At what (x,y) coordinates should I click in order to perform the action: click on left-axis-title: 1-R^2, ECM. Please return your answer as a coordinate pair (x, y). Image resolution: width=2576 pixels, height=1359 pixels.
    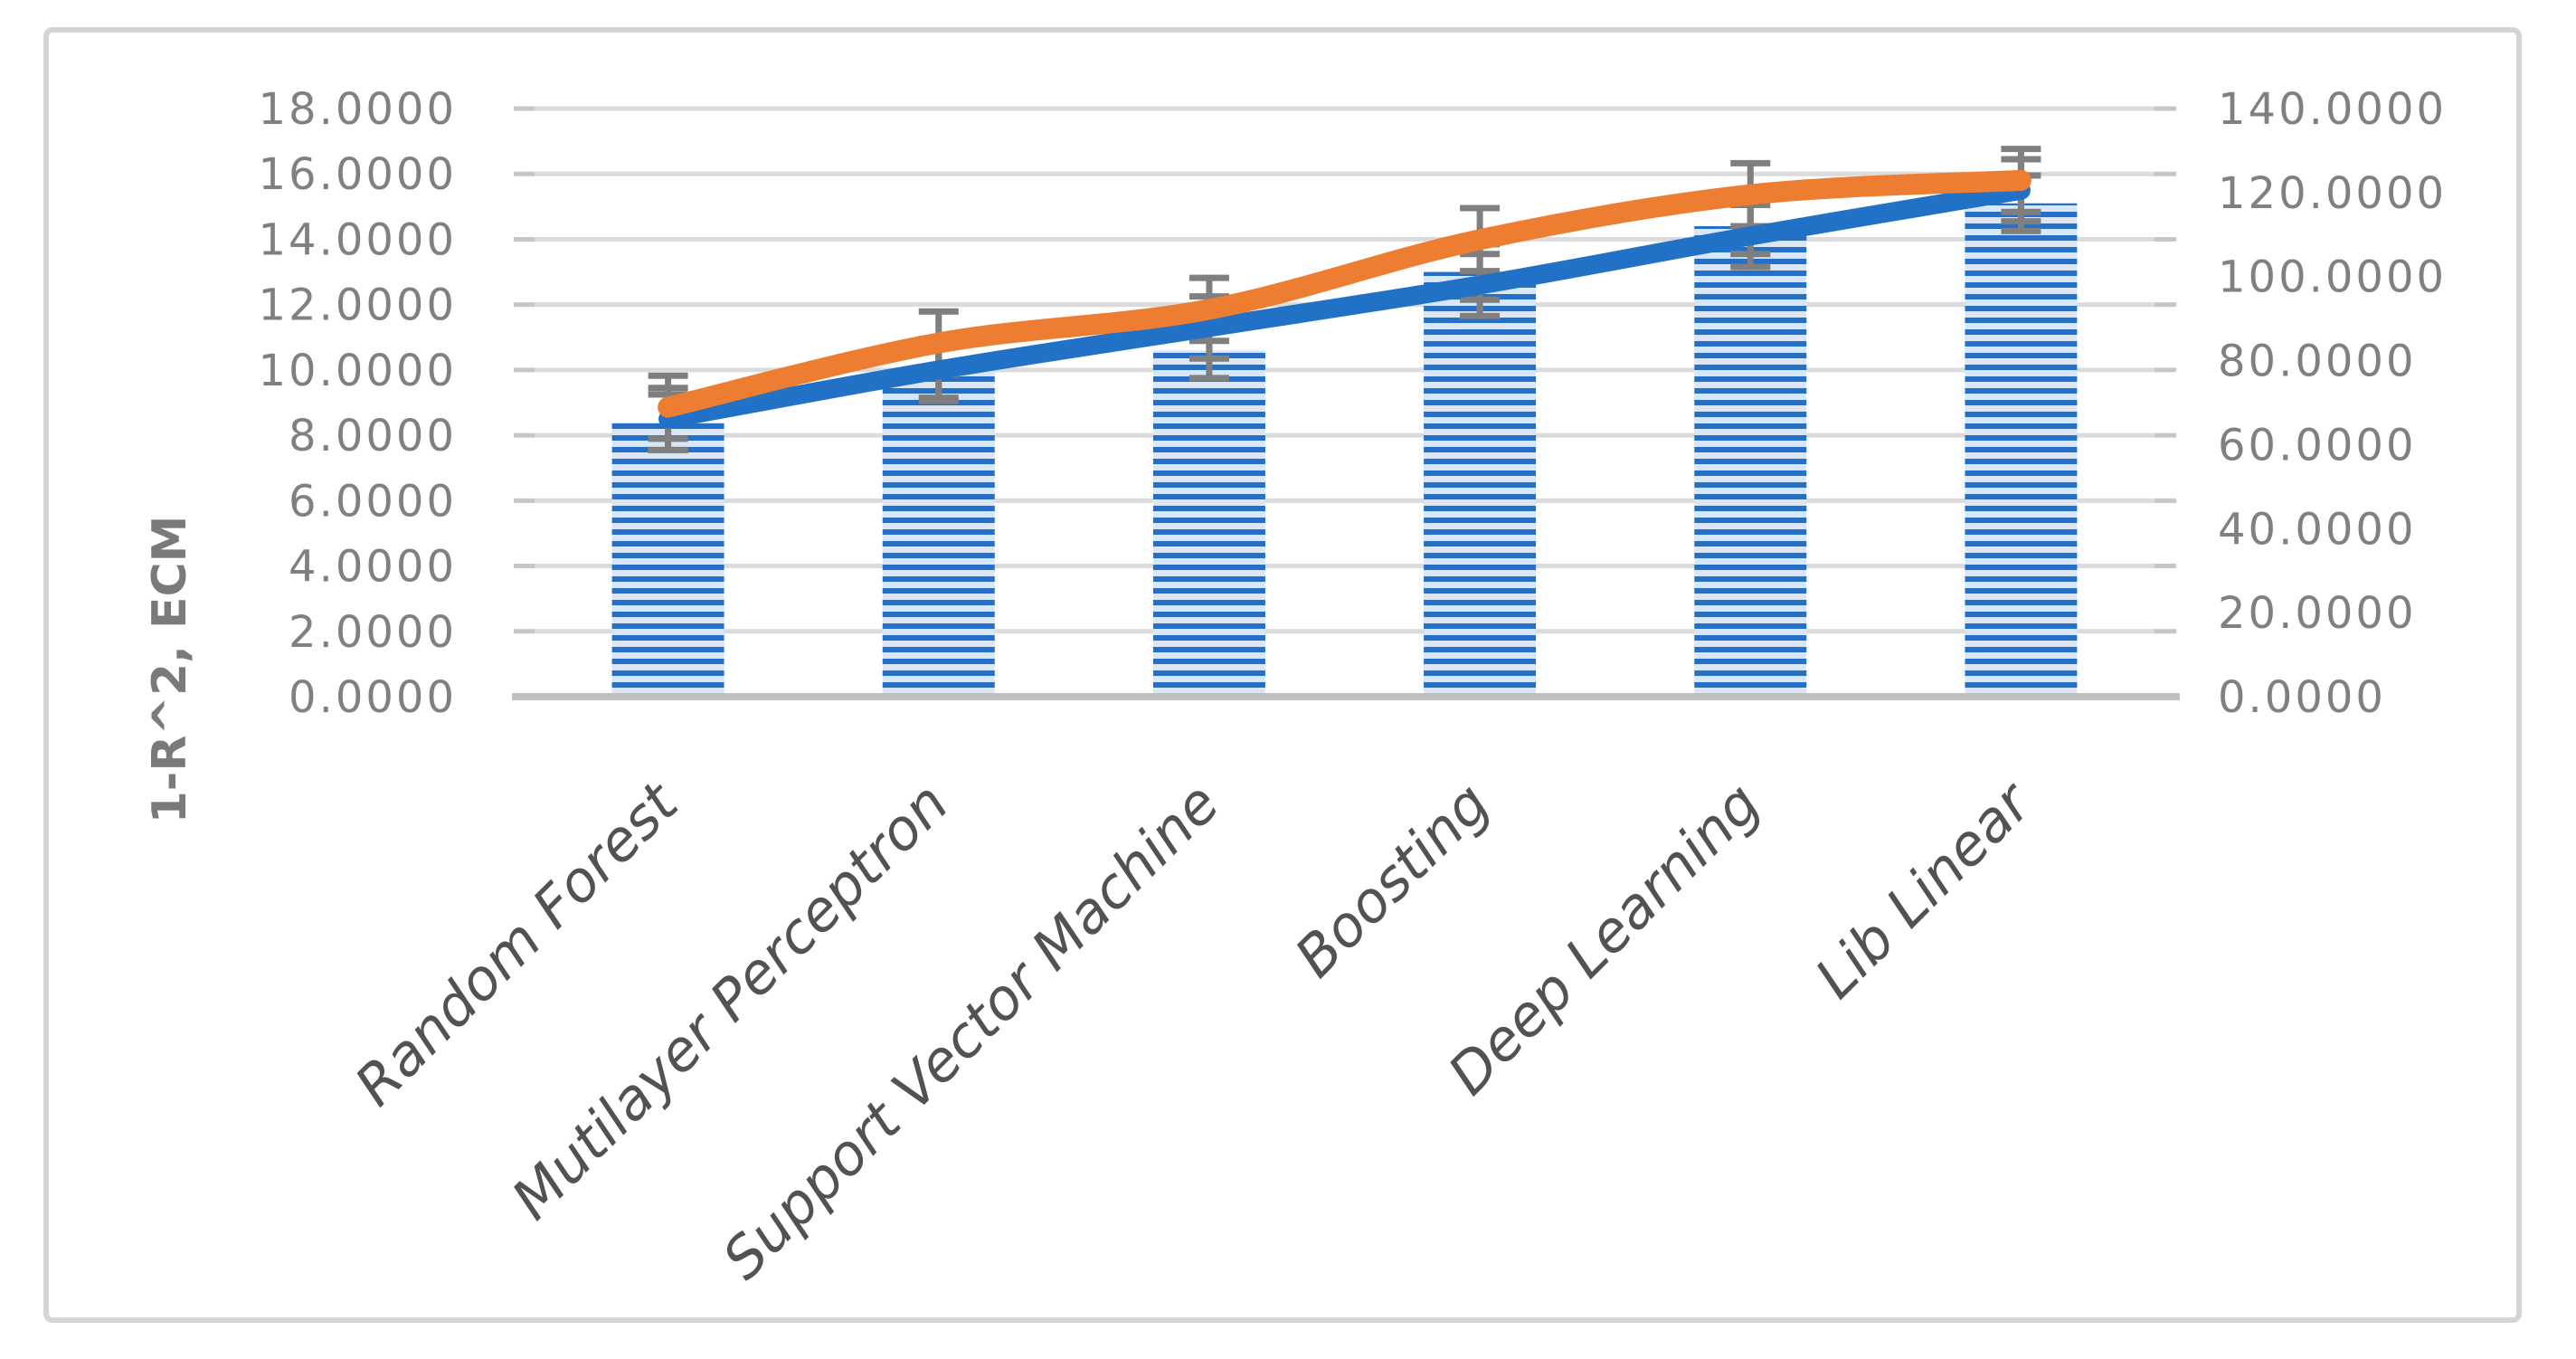
    Looking at the image, I should click on (170, 670).